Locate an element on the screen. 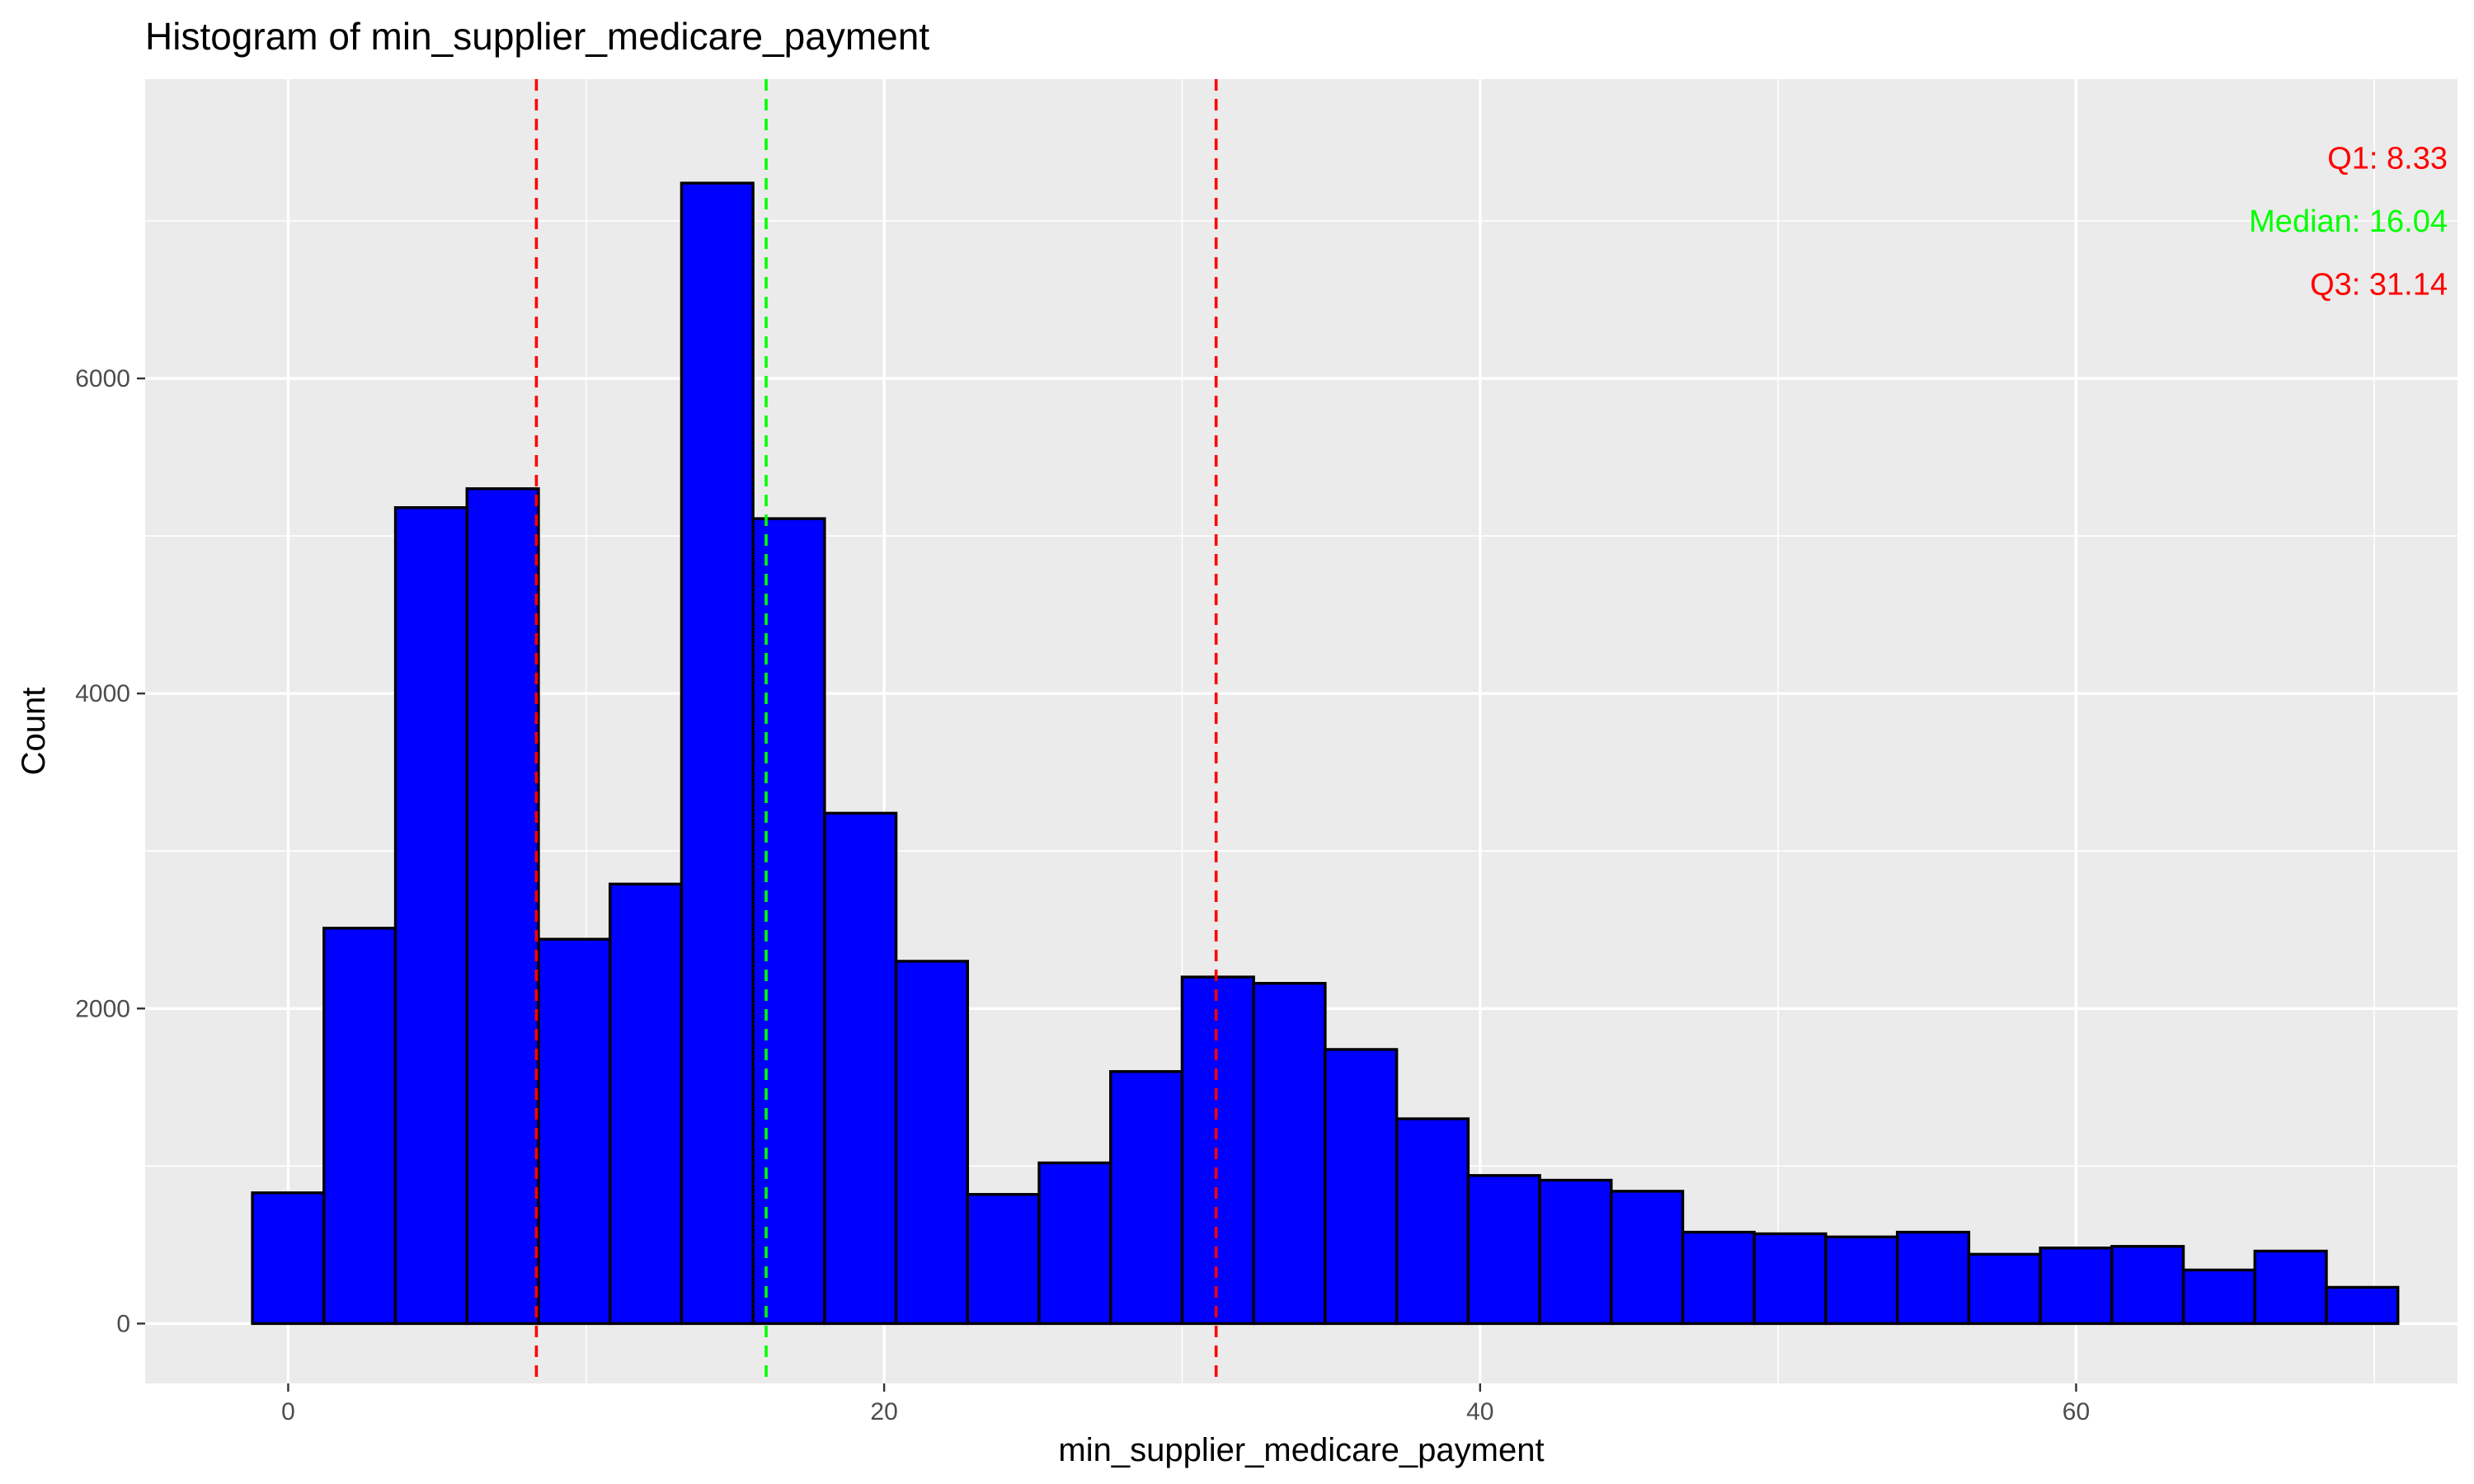  q1-annotation: Q1: 8.33 is located at coordinates (2387, 159).